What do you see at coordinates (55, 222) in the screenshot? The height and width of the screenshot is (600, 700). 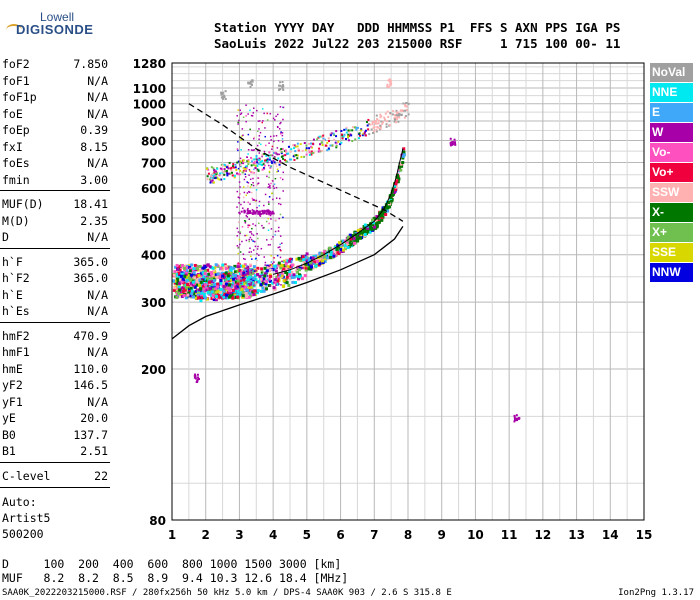 I see `param-row-md: M(D) 2.35` at bounding box center [55, 222].